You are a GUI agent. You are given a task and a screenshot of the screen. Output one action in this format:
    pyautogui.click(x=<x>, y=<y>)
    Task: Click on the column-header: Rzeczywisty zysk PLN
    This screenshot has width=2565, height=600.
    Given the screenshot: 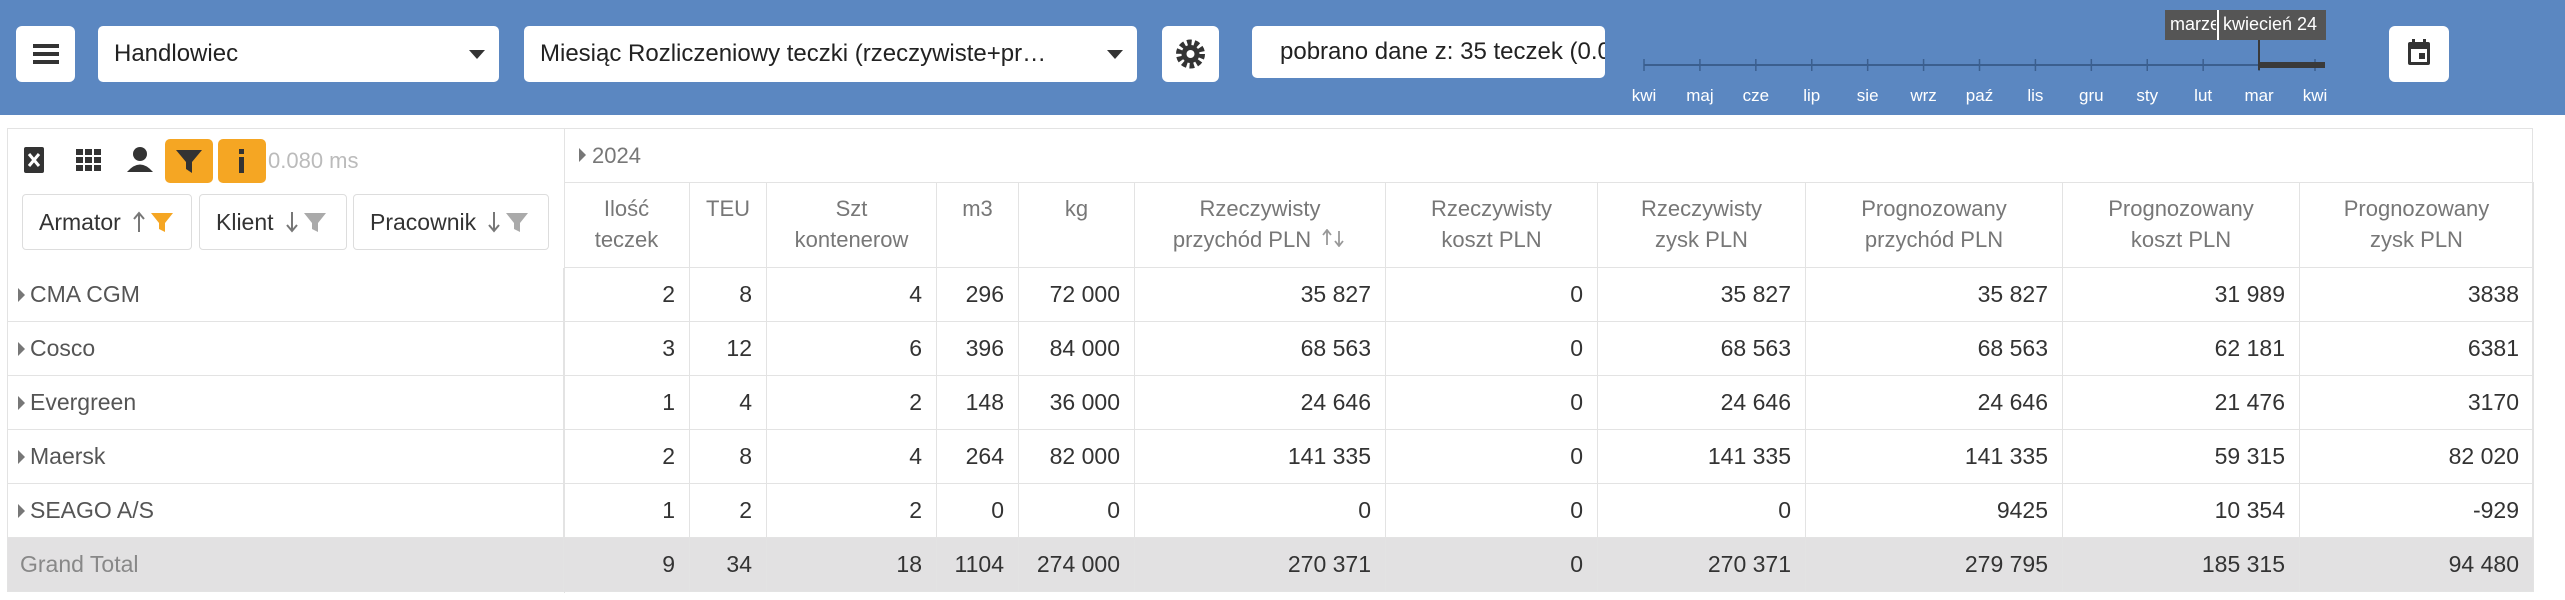 What is the action you would take?
    pyautogui.click(x=1702, y=225)
    